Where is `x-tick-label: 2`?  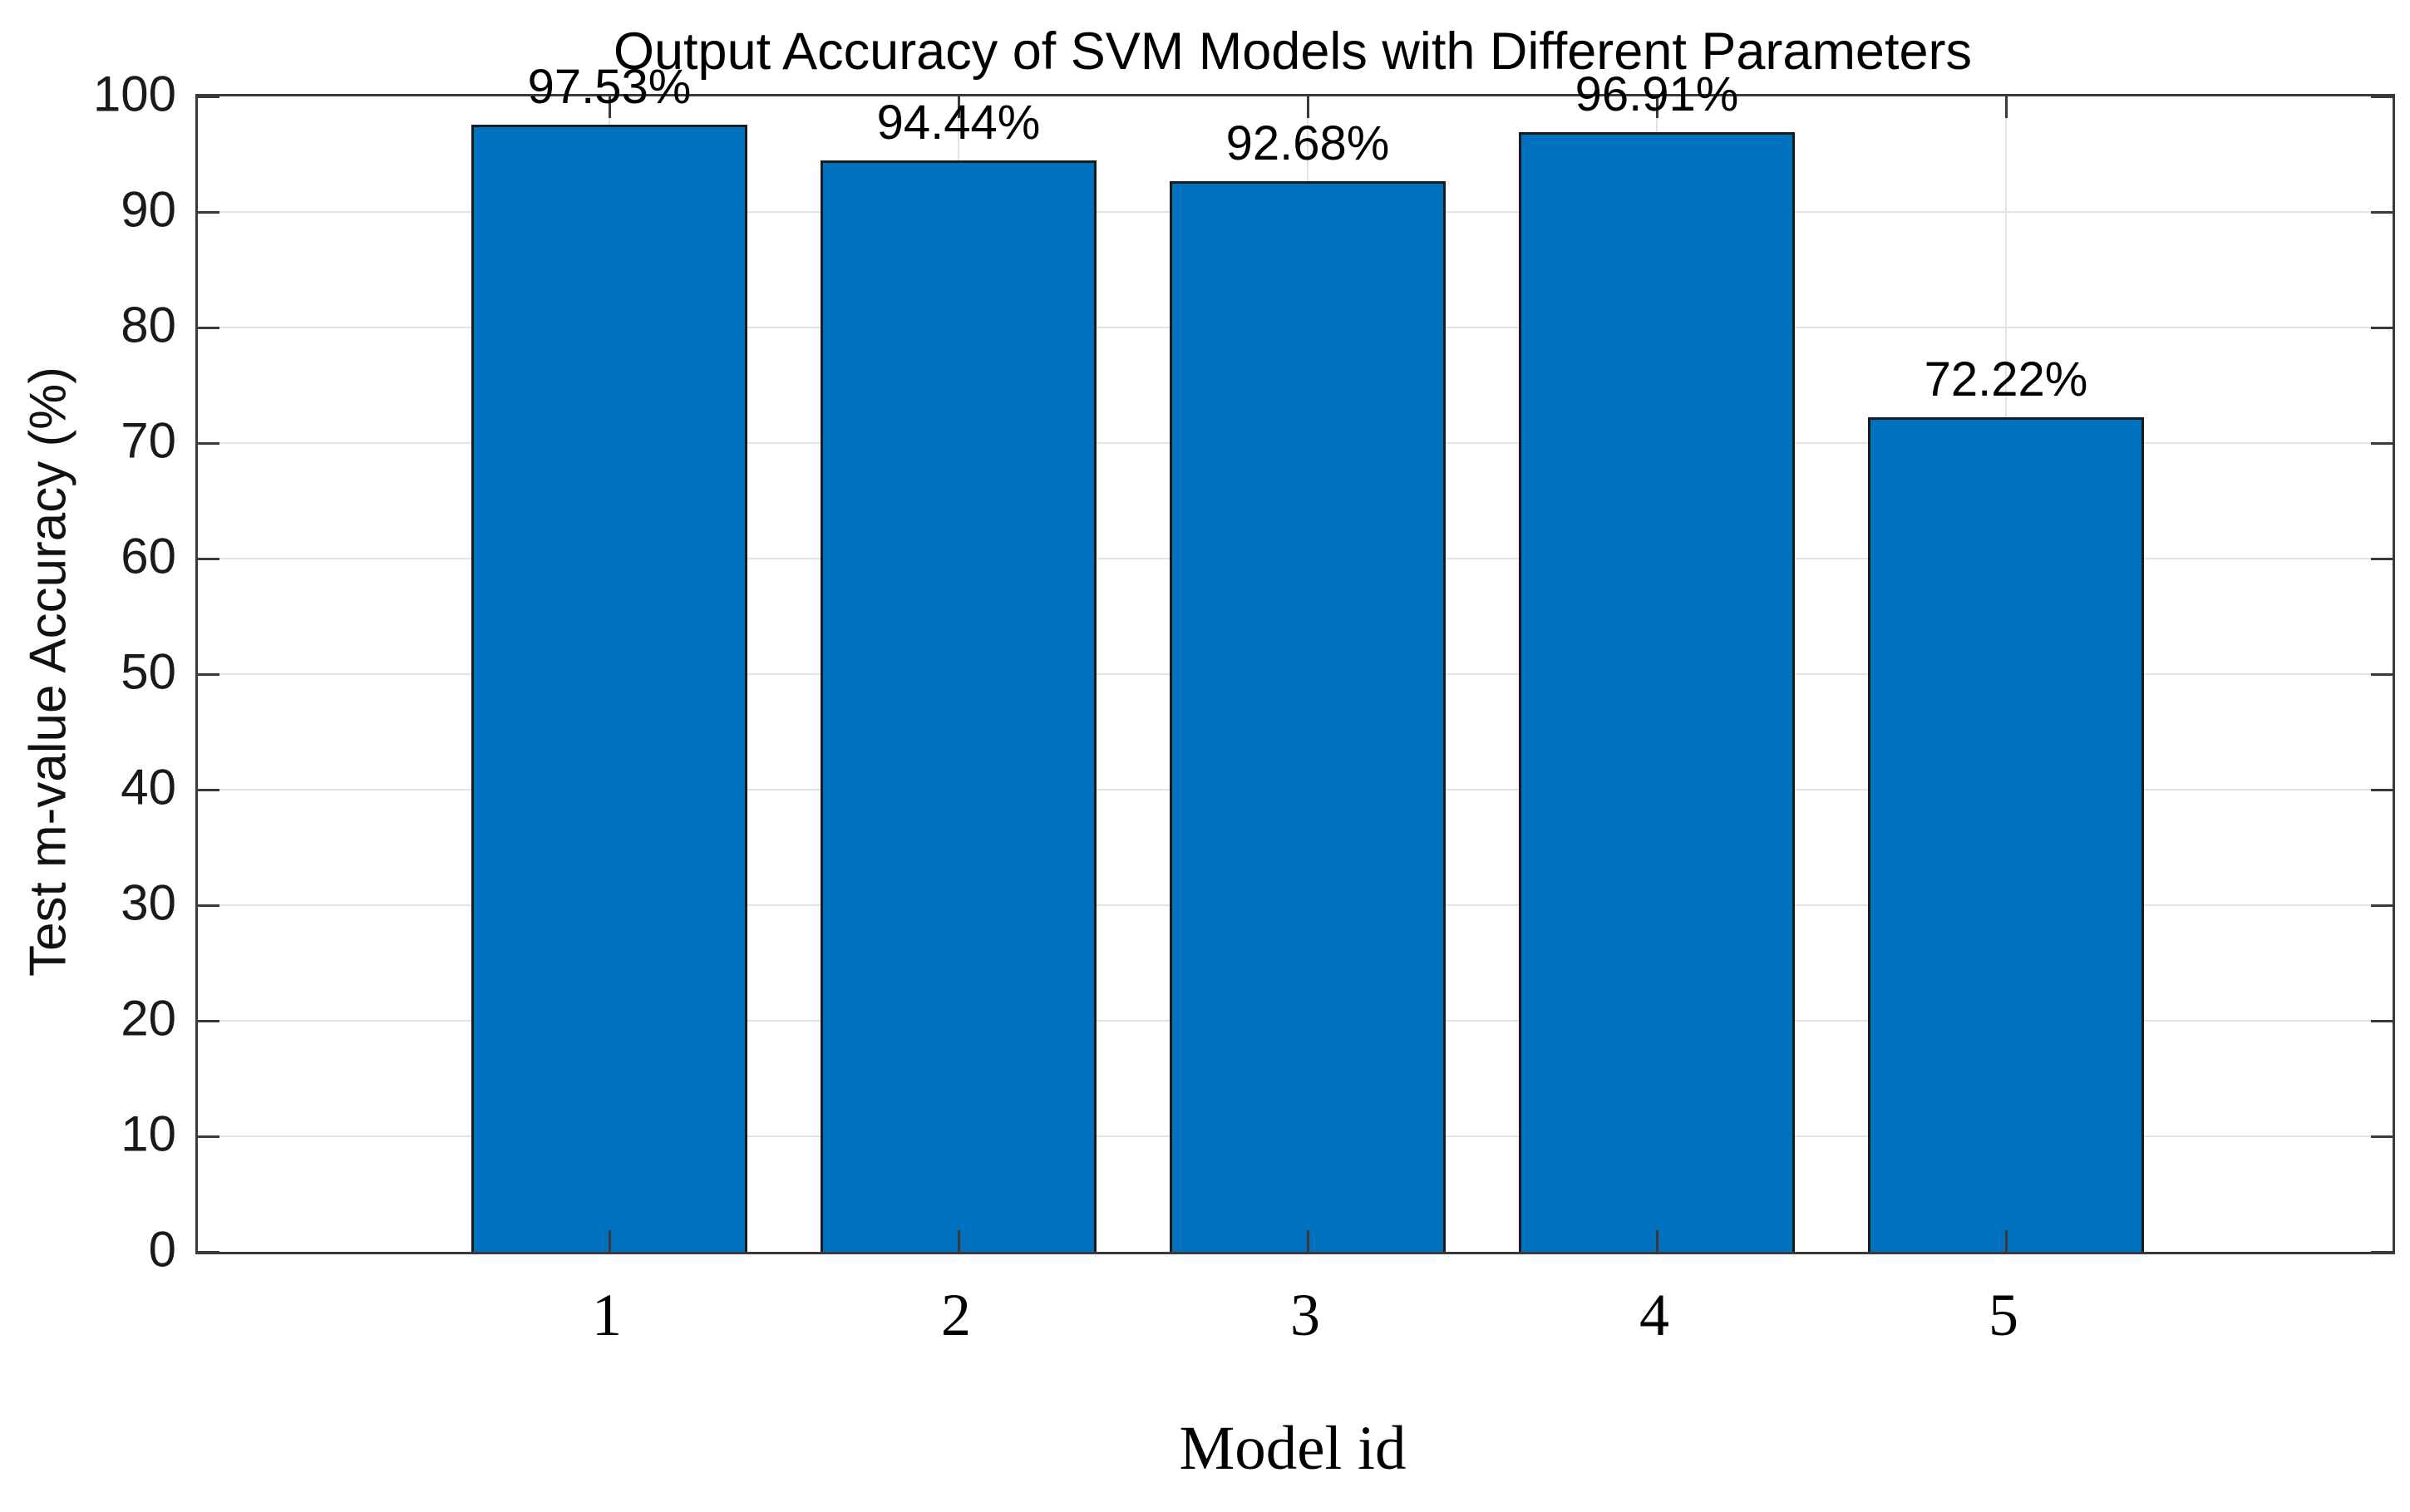
x-tick-label: 2 is located at coordinates (956, 1315).